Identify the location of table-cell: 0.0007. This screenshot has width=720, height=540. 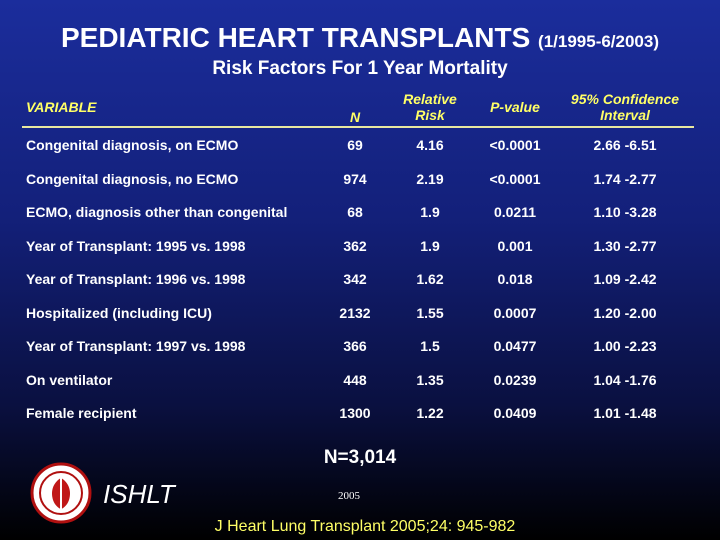
(515, 312).